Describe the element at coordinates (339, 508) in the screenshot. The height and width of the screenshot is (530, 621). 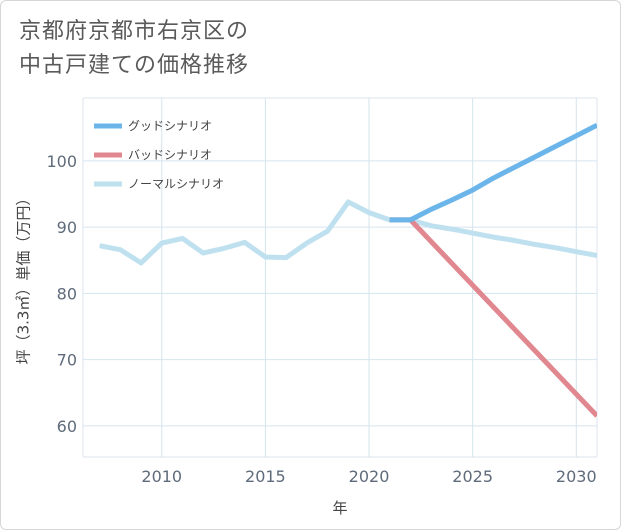
I see `x-axis-label: 年` at that location.